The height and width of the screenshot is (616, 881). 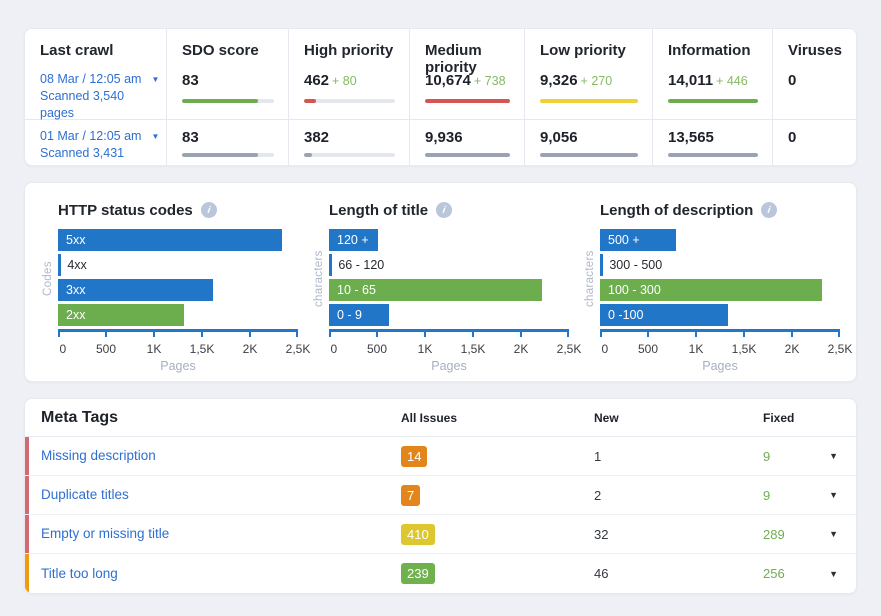 What do you see at coordinates (713, 142) in the screenshot?
I see `metric-cell-information: 13,565` at bounding box center [713, 142].